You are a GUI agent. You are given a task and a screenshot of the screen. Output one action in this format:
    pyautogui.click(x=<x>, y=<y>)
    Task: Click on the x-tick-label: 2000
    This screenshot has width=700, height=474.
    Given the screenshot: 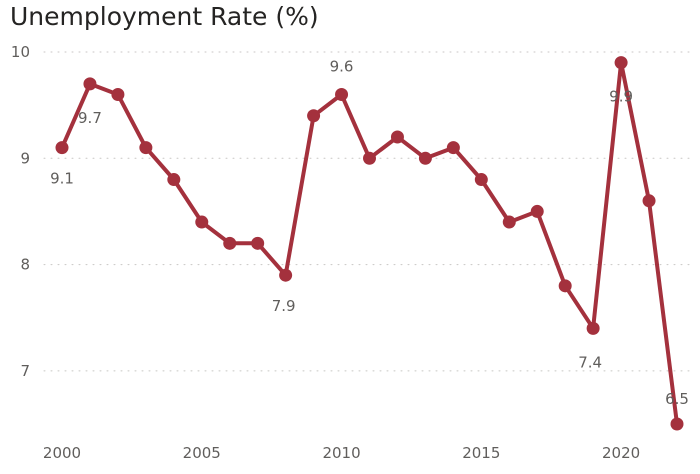 What is the action you would take?
    pyautogui.click(x=62, y=453)
    